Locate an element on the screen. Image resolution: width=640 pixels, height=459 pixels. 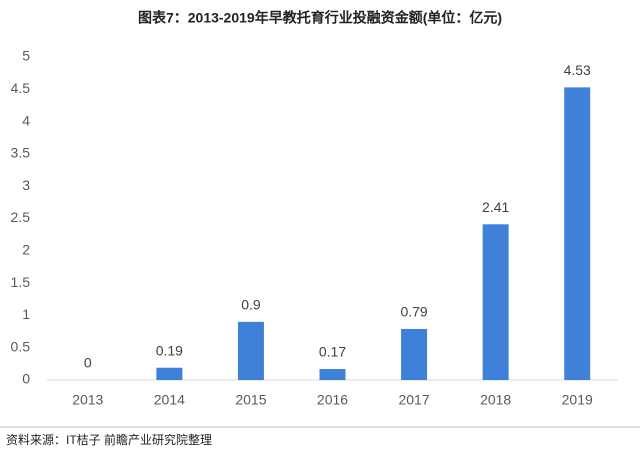
y-tick-label: 2 is located at coordinates (26, 250).